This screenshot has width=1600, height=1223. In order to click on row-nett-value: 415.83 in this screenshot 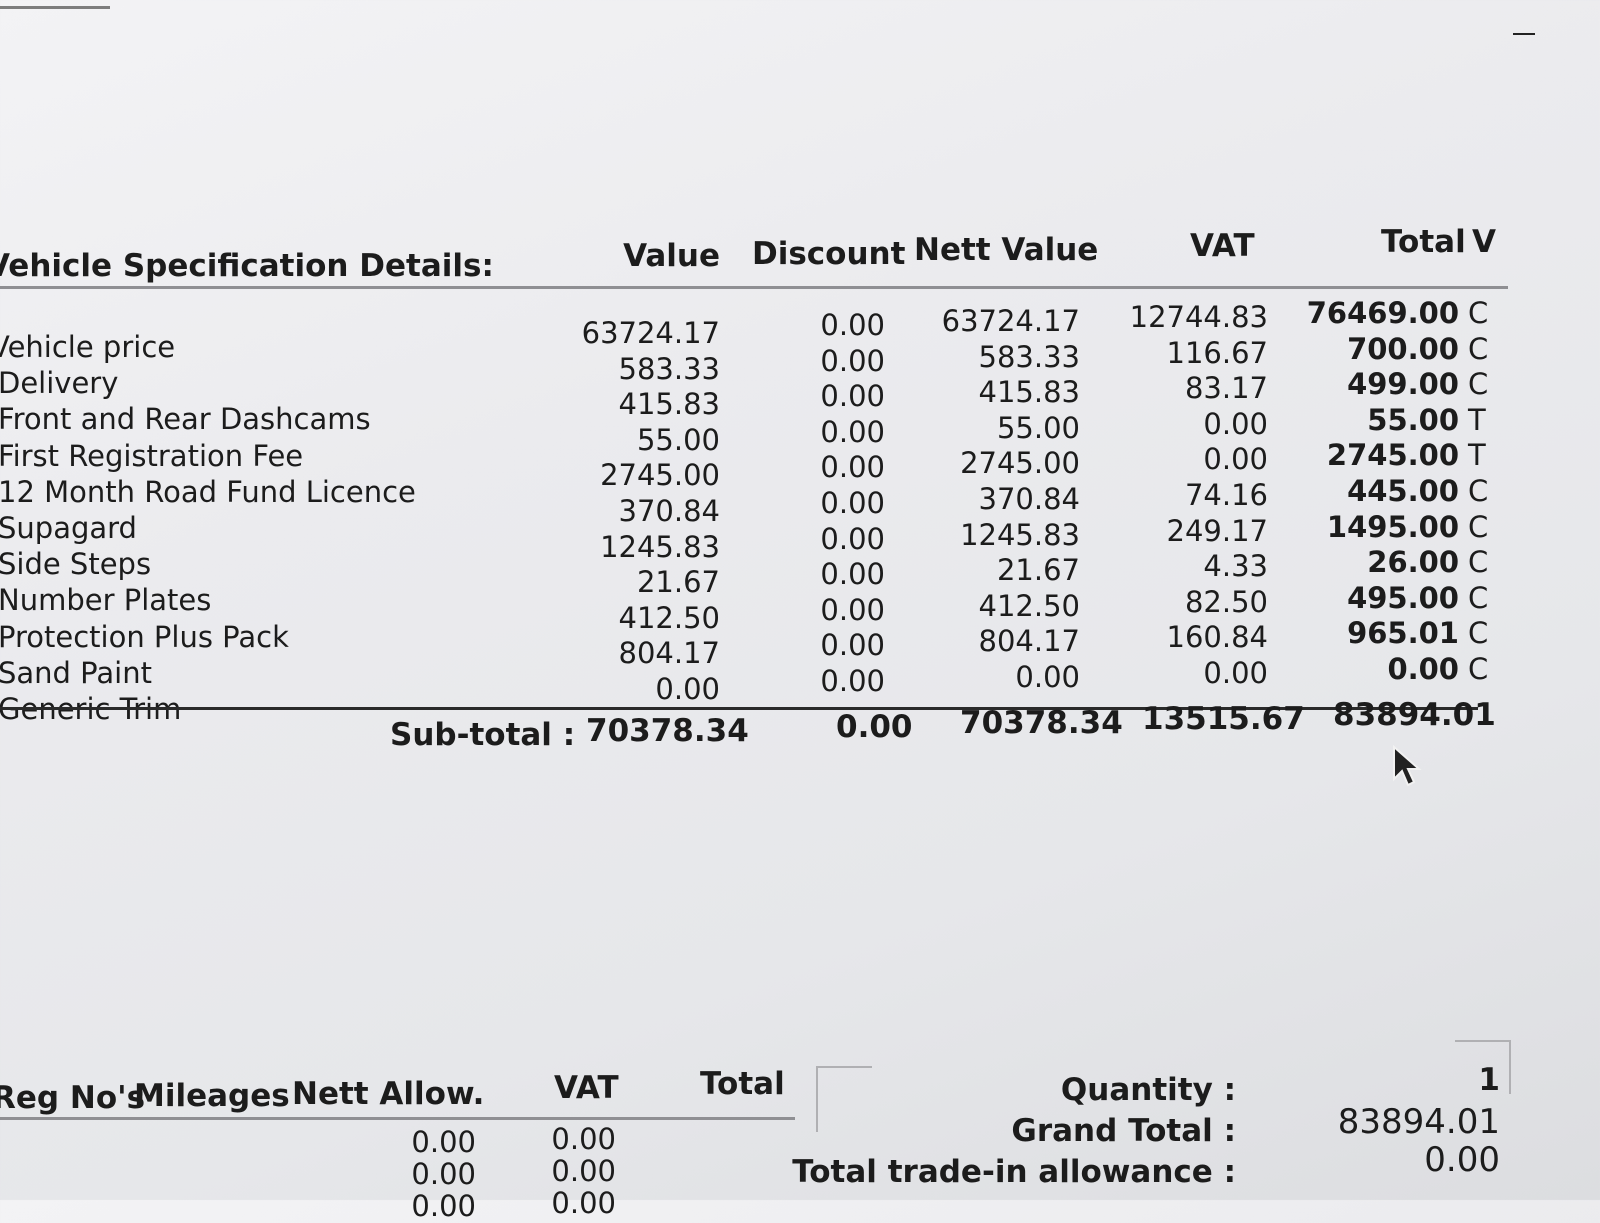, I will do `click(1029, 392)`.